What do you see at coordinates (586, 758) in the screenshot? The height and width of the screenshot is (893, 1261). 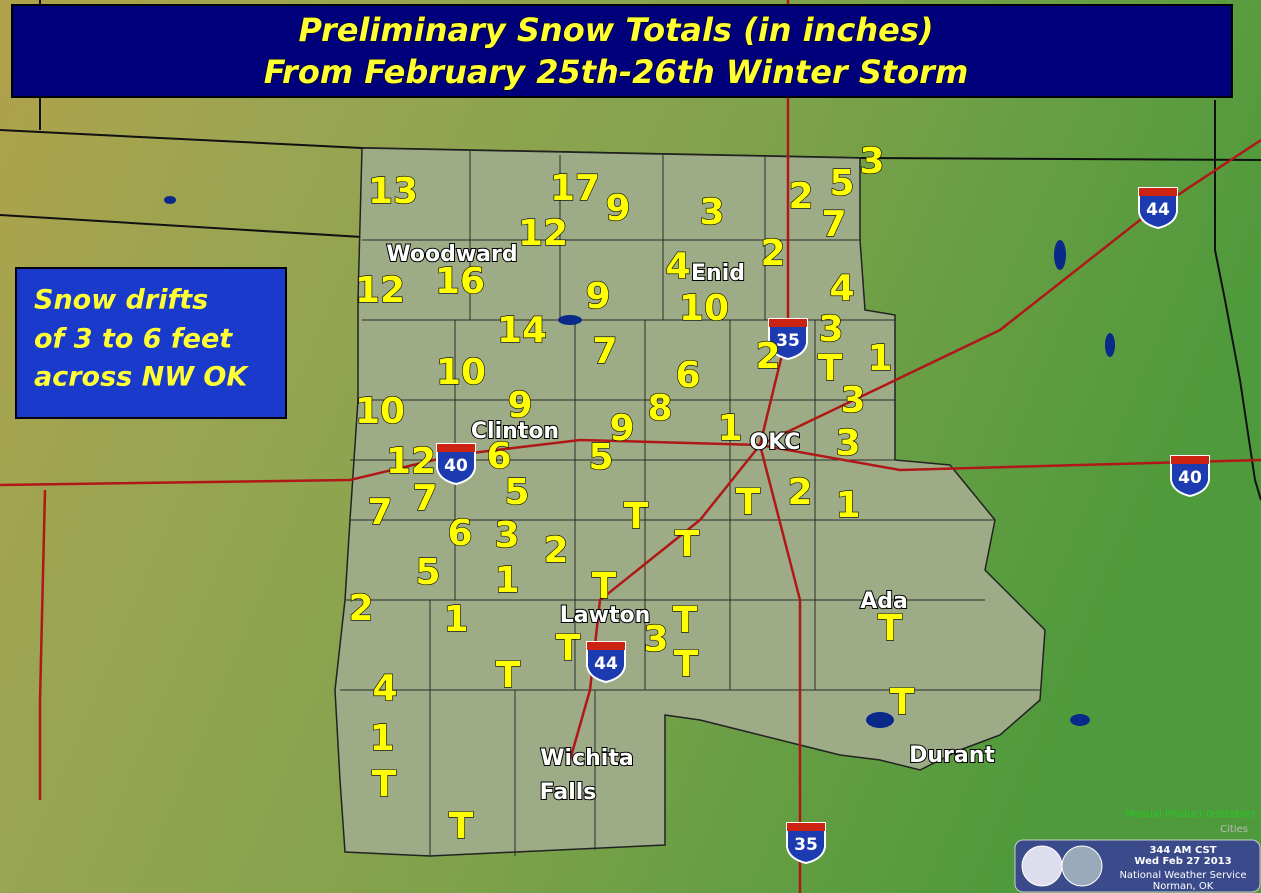 I see `city-label: Wichita` at bounding box center [586, 758].